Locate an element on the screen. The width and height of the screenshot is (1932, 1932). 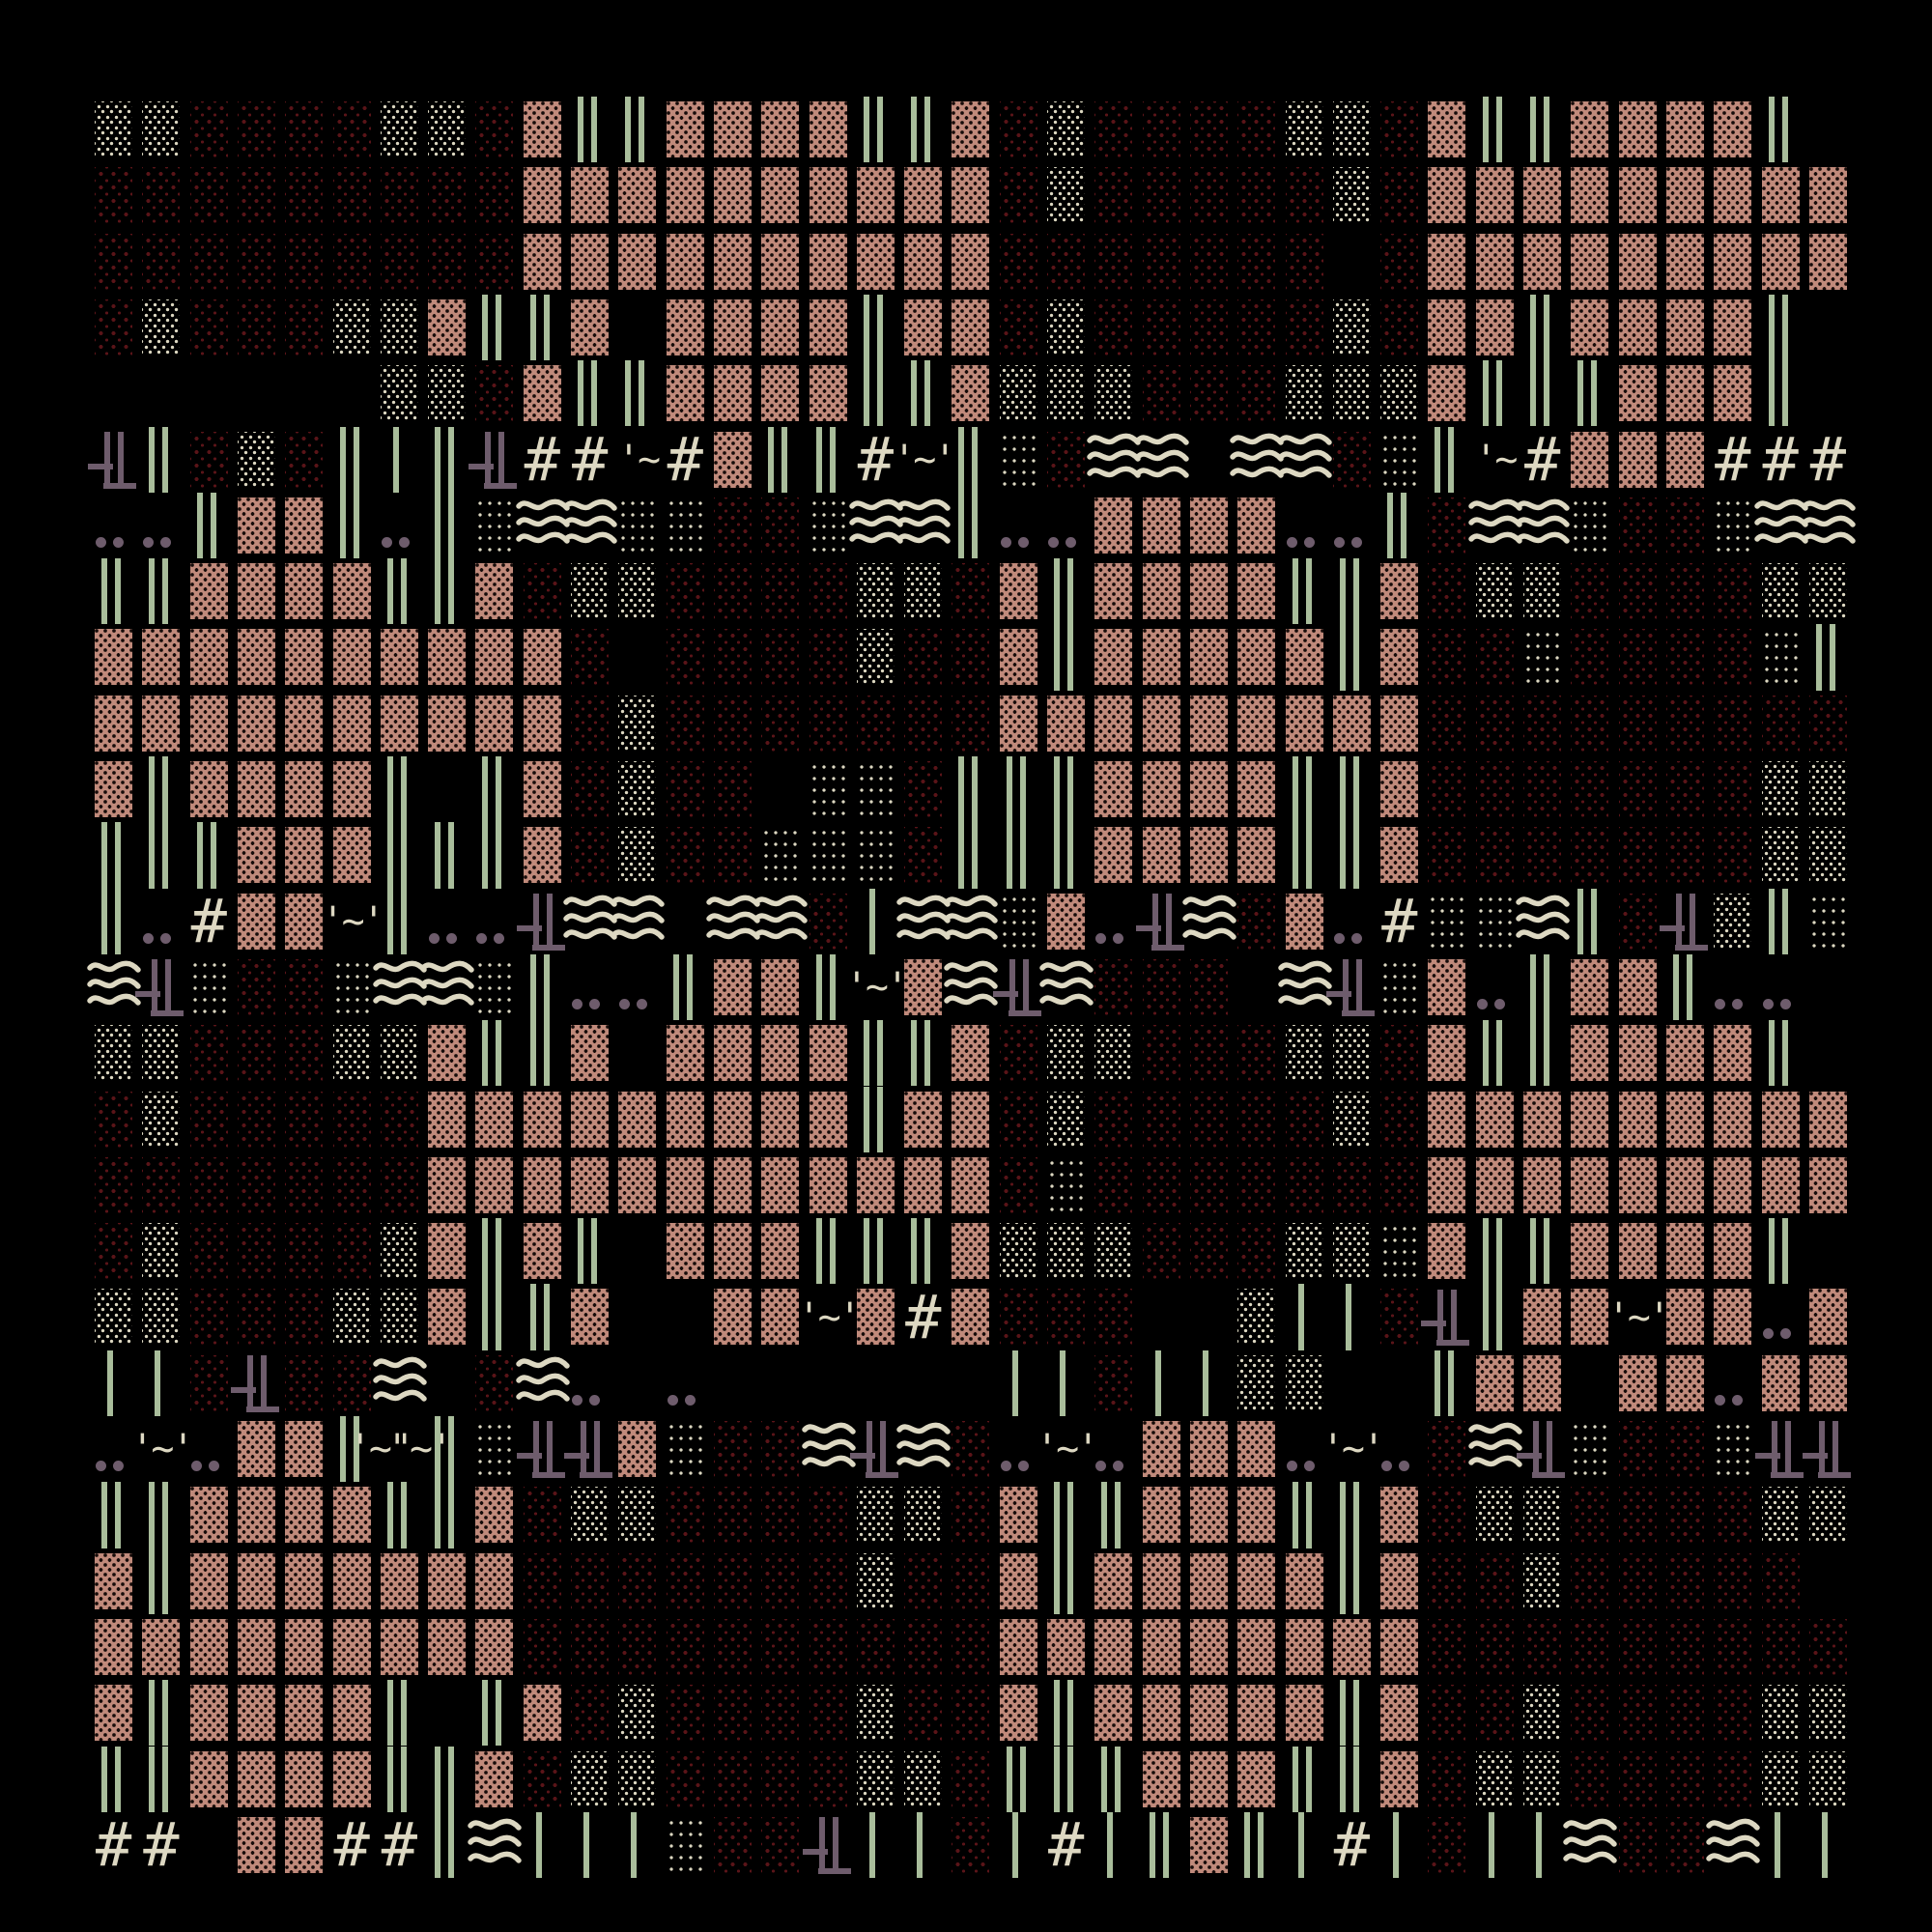
cell-hash-icon: # is located at coordinates (1542, 459).